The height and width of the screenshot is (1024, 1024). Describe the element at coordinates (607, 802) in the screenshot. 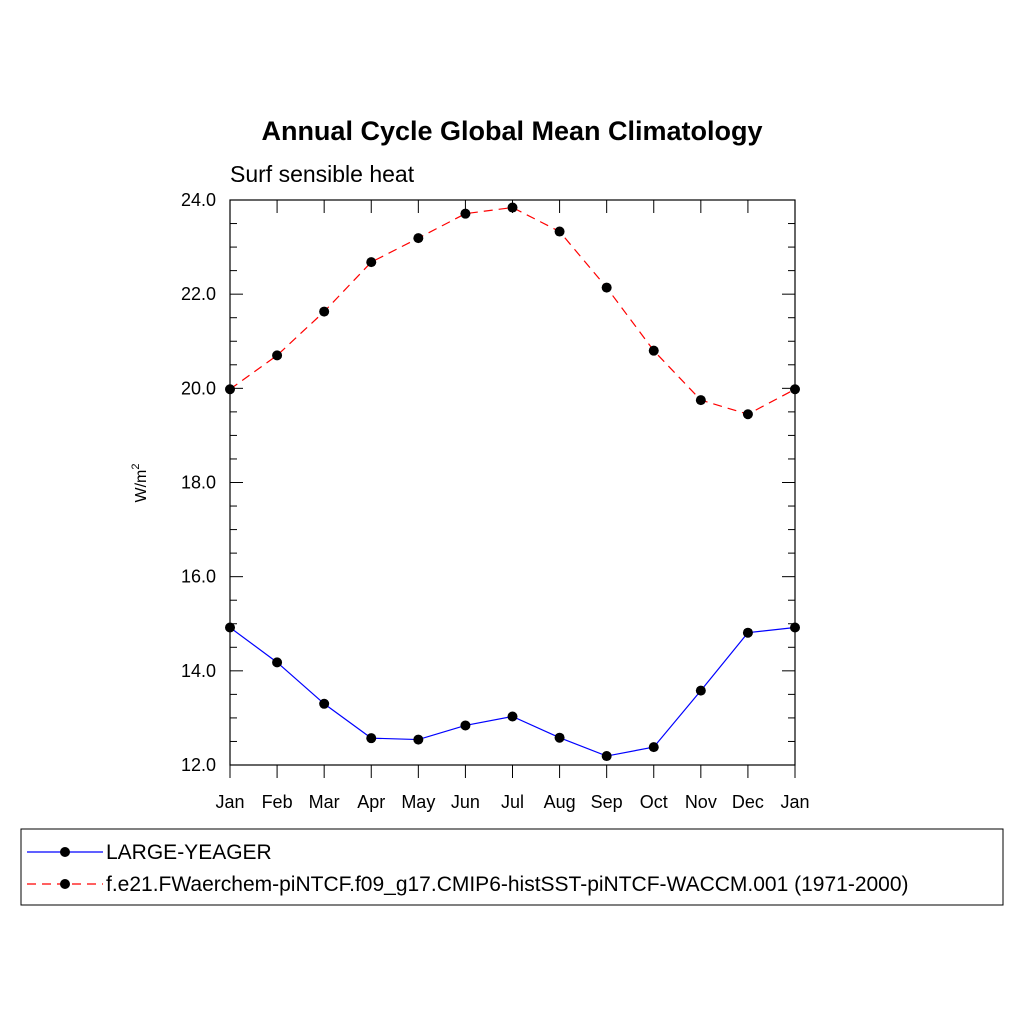

I see `x-tick-label: Sep` at that location.